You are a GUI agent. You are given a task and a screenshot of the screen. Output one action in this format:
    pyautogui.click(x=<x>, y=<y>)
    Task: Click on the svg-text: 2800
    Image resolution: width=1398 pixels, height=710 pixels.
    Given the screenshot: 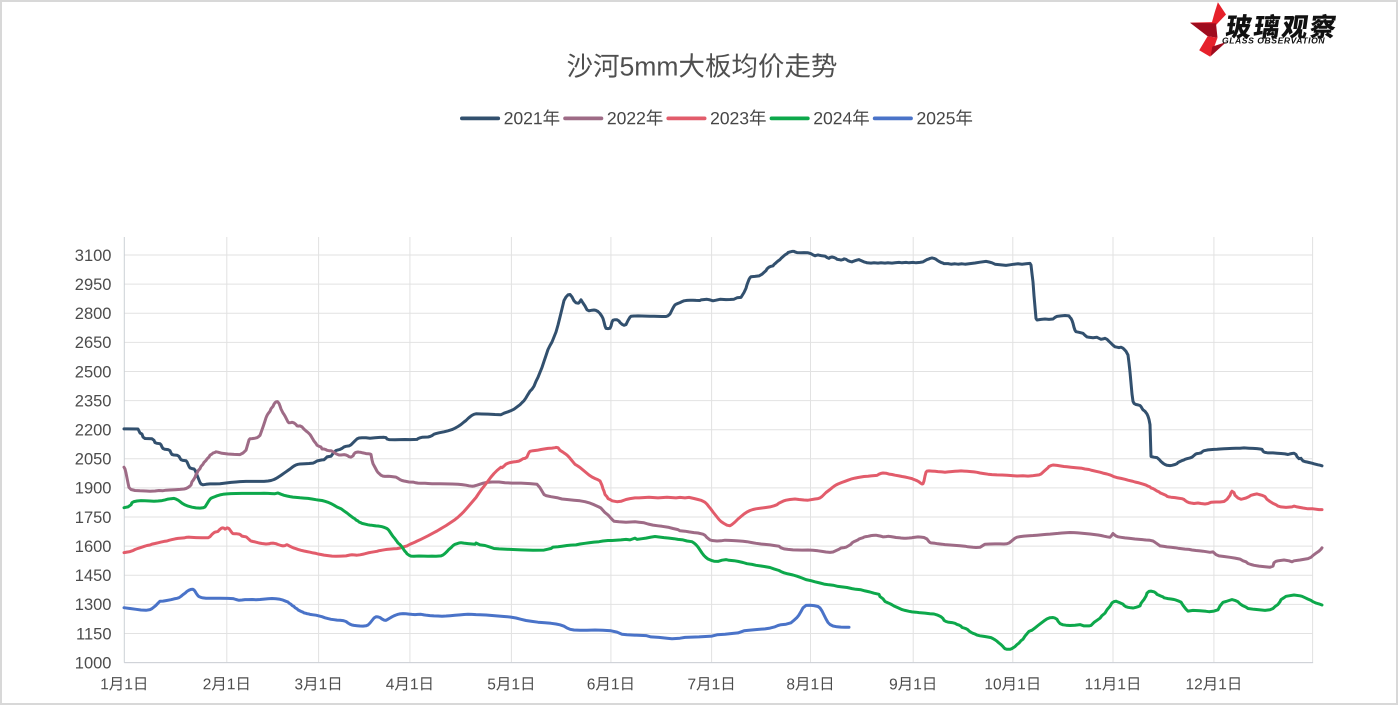 What is the action you would take?
    pyautogui.click(x=93, y=314)
    